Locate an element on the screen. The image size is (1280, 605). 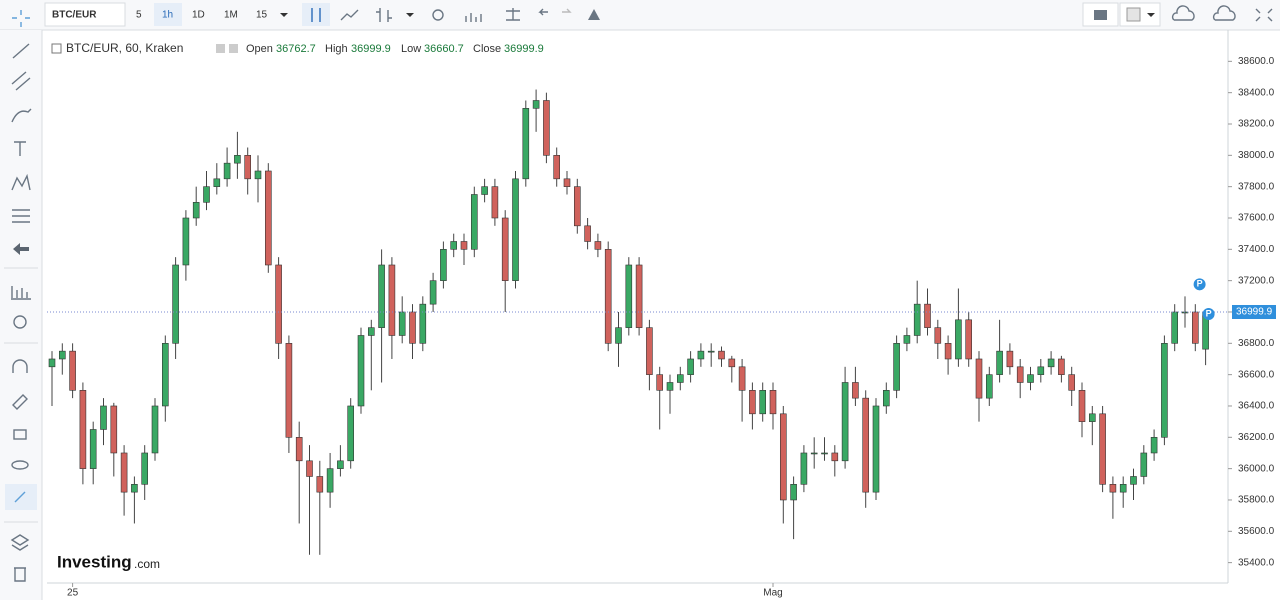
interval: 1D is located at coordinates (198, 15).